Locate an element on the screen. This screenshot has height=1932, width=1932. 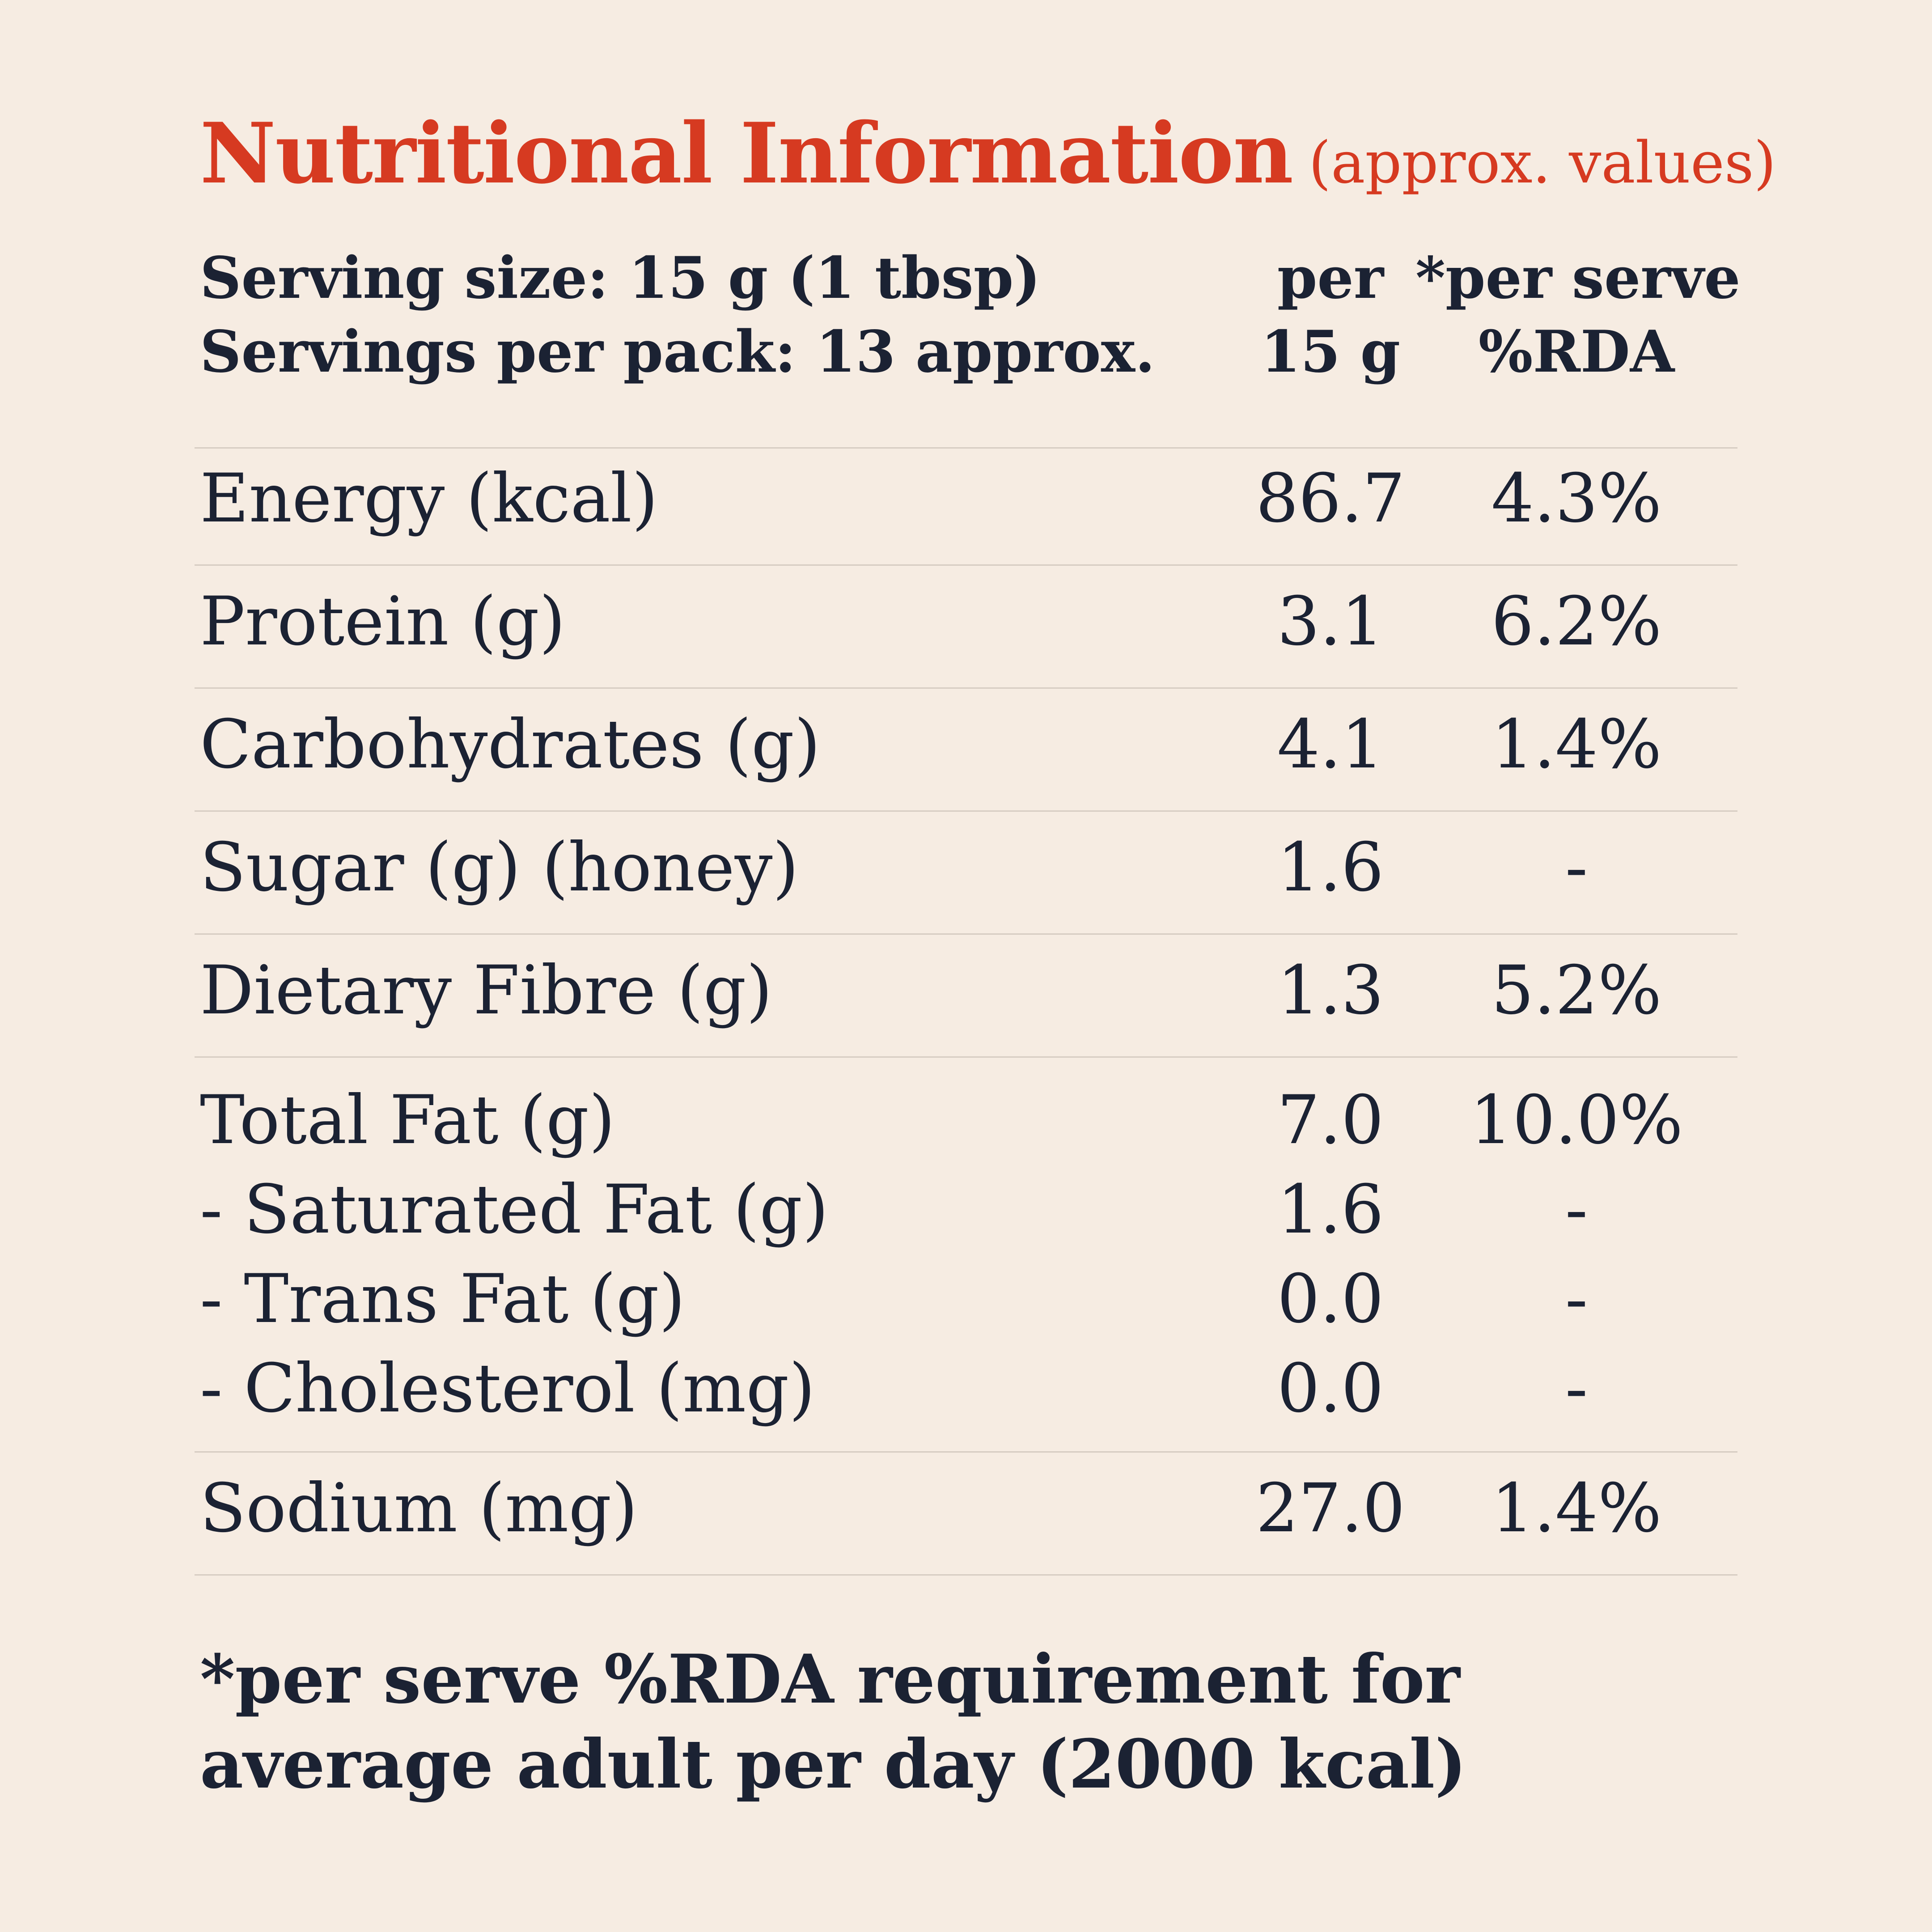
row-rda: 4.3% is located at coordinates (1576, 499).